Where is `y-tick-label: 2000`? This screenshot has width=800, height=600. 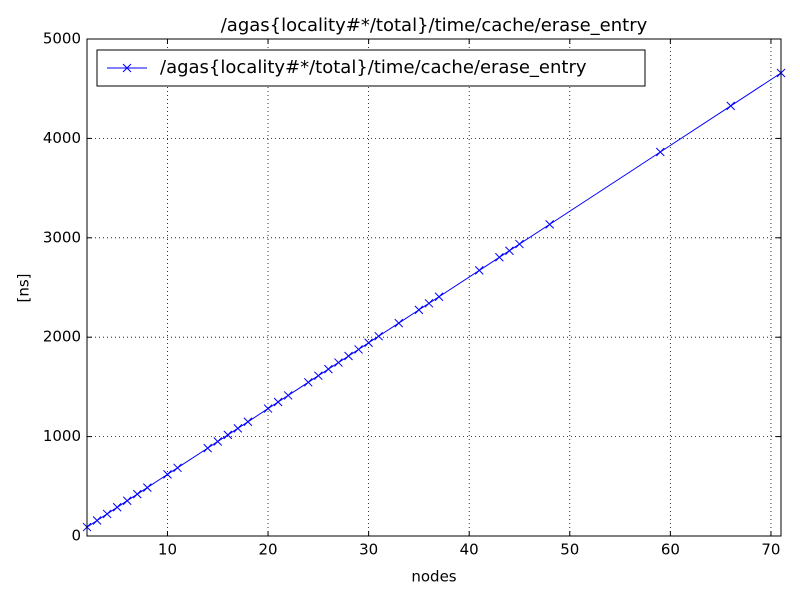
y-tick-label: 2000 is located at coordinates (62, 337).